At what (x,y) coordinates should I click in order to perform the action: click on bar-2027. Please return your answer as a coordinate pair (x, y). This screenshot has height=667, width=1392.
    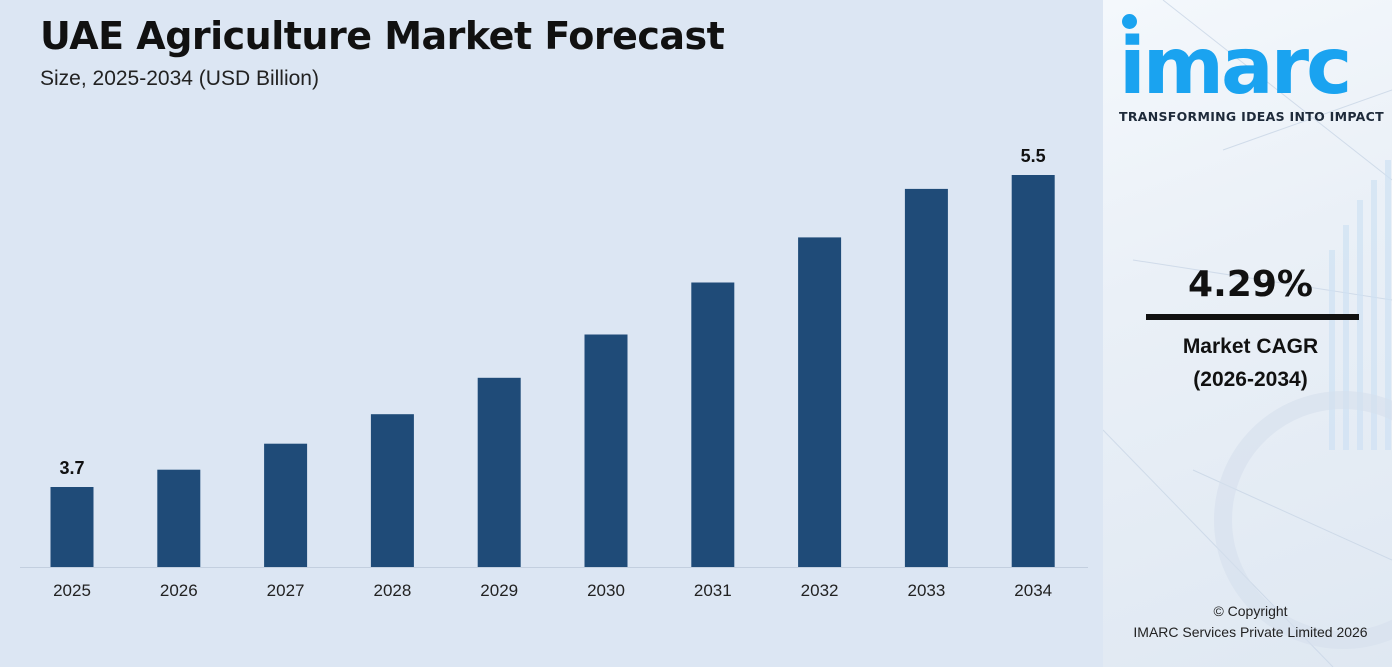
    Looking at the image, I should click on (286, 505).